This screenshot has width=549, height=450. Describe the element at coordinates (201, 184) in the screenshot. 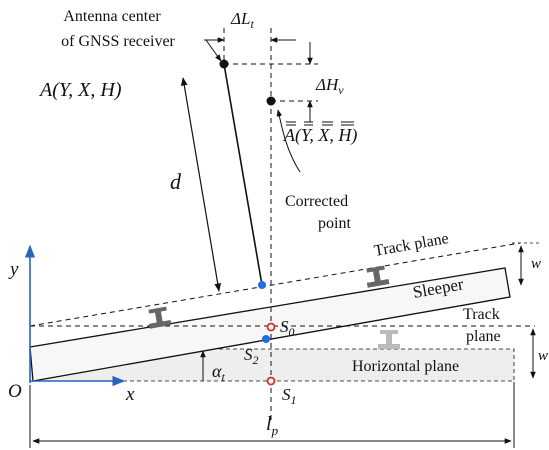

I see `d-dimension-arrow` at that location.